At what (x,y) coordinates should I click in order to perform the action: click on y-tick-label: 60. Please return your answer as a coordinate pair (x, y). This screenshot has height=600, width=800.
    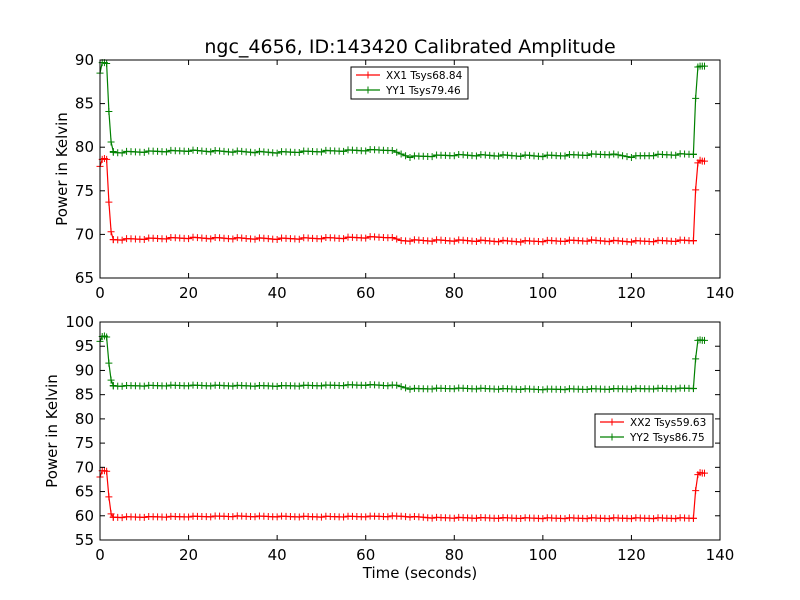
    Looking at the image, I should click on (84, 516).